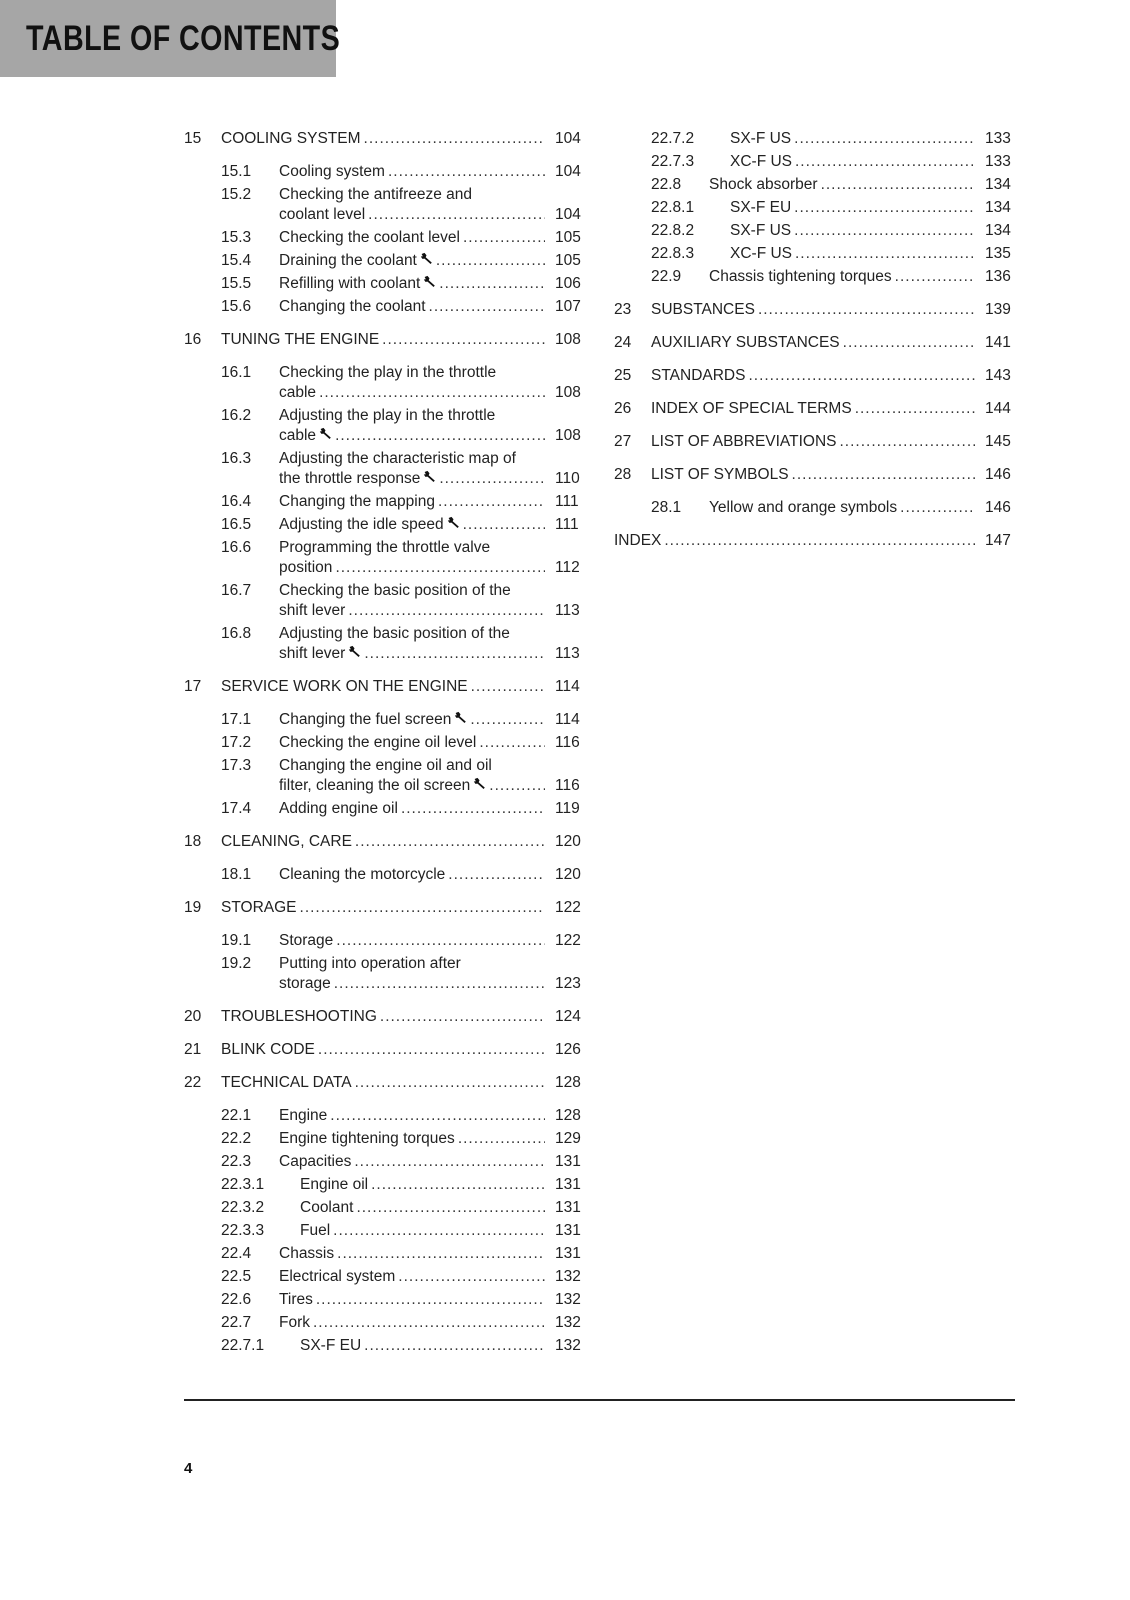 The height and width of the screenshot is (1600, 1130). I want to click on toc-entry: 24 AUXILIARY SUBSTANCES 141, so click(814, 342).